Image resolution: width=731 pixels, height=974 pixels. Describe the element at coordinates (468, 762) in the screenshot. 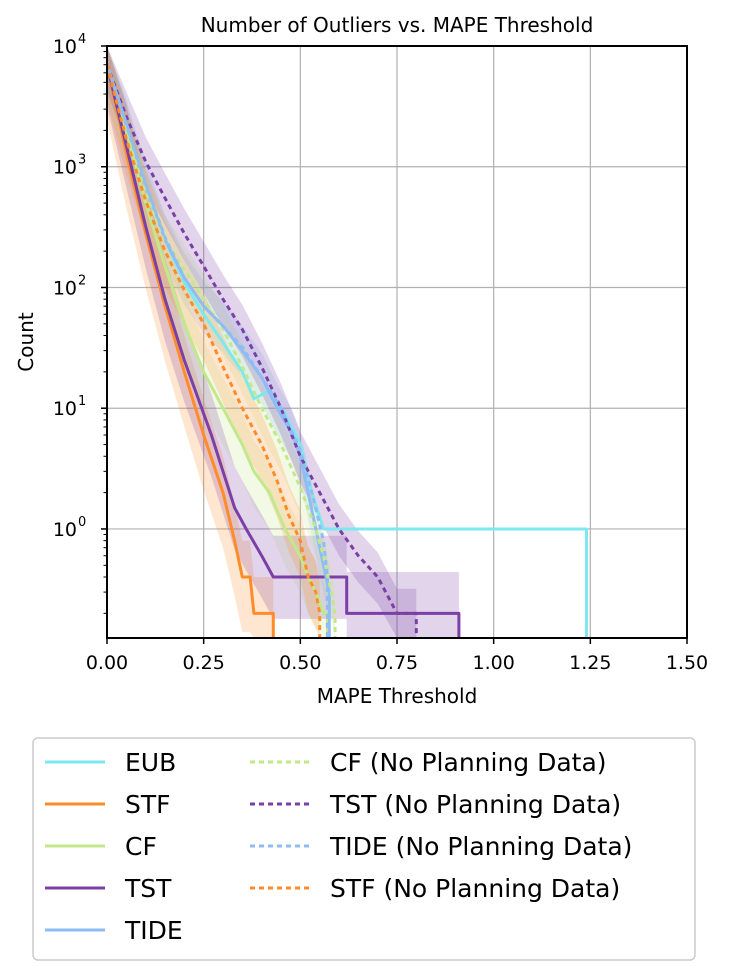

I see `legend-label-cf-no-planning-data: CF (No Planning Data)` at that location.